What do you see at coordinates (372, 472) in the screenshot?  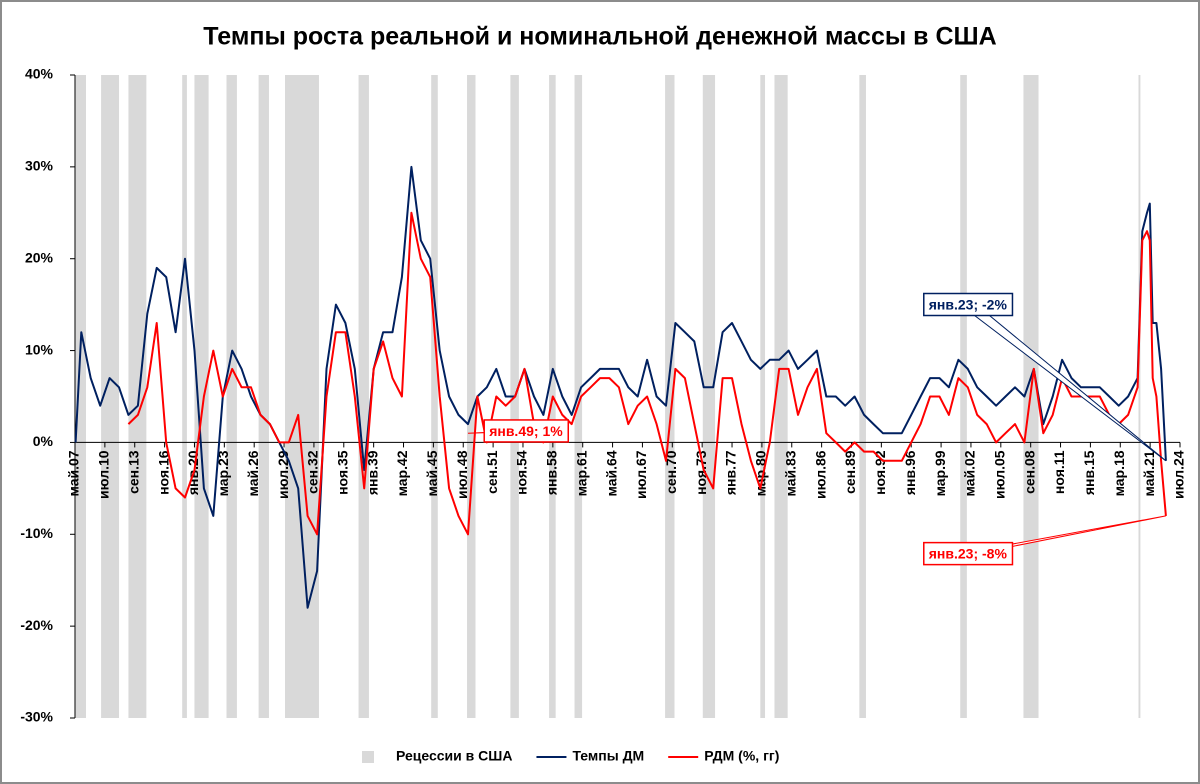 I see `x-tick-label: янв.39` at bounding box center [372, 472].